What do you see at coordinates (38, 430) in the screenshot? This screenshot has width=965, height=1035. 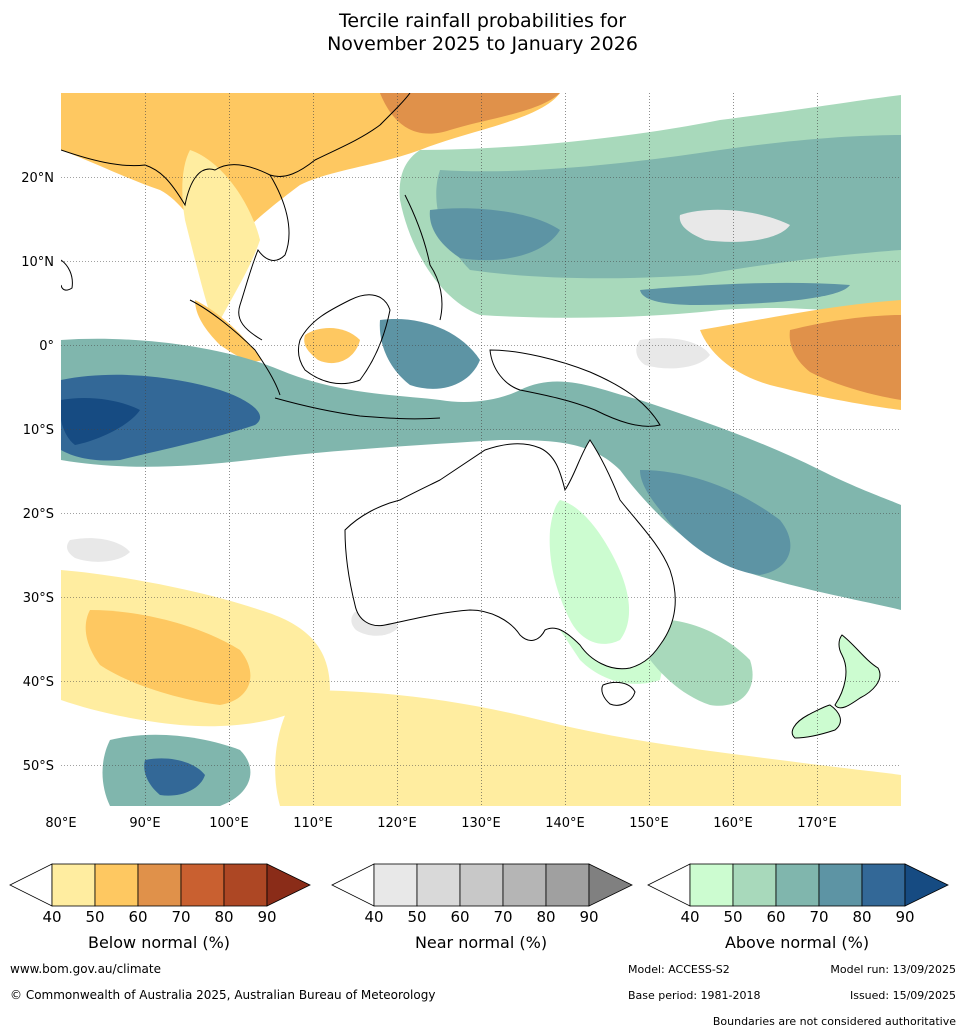 I see `lat-label-10s: 10°S` at bounding box center [38, 430].